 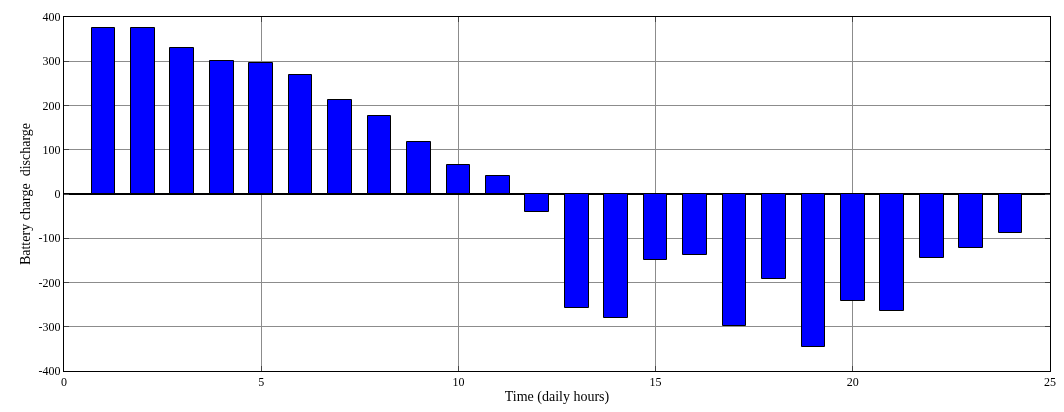 I want to click on y-tick-label: 100, so click(x=51, y=149).